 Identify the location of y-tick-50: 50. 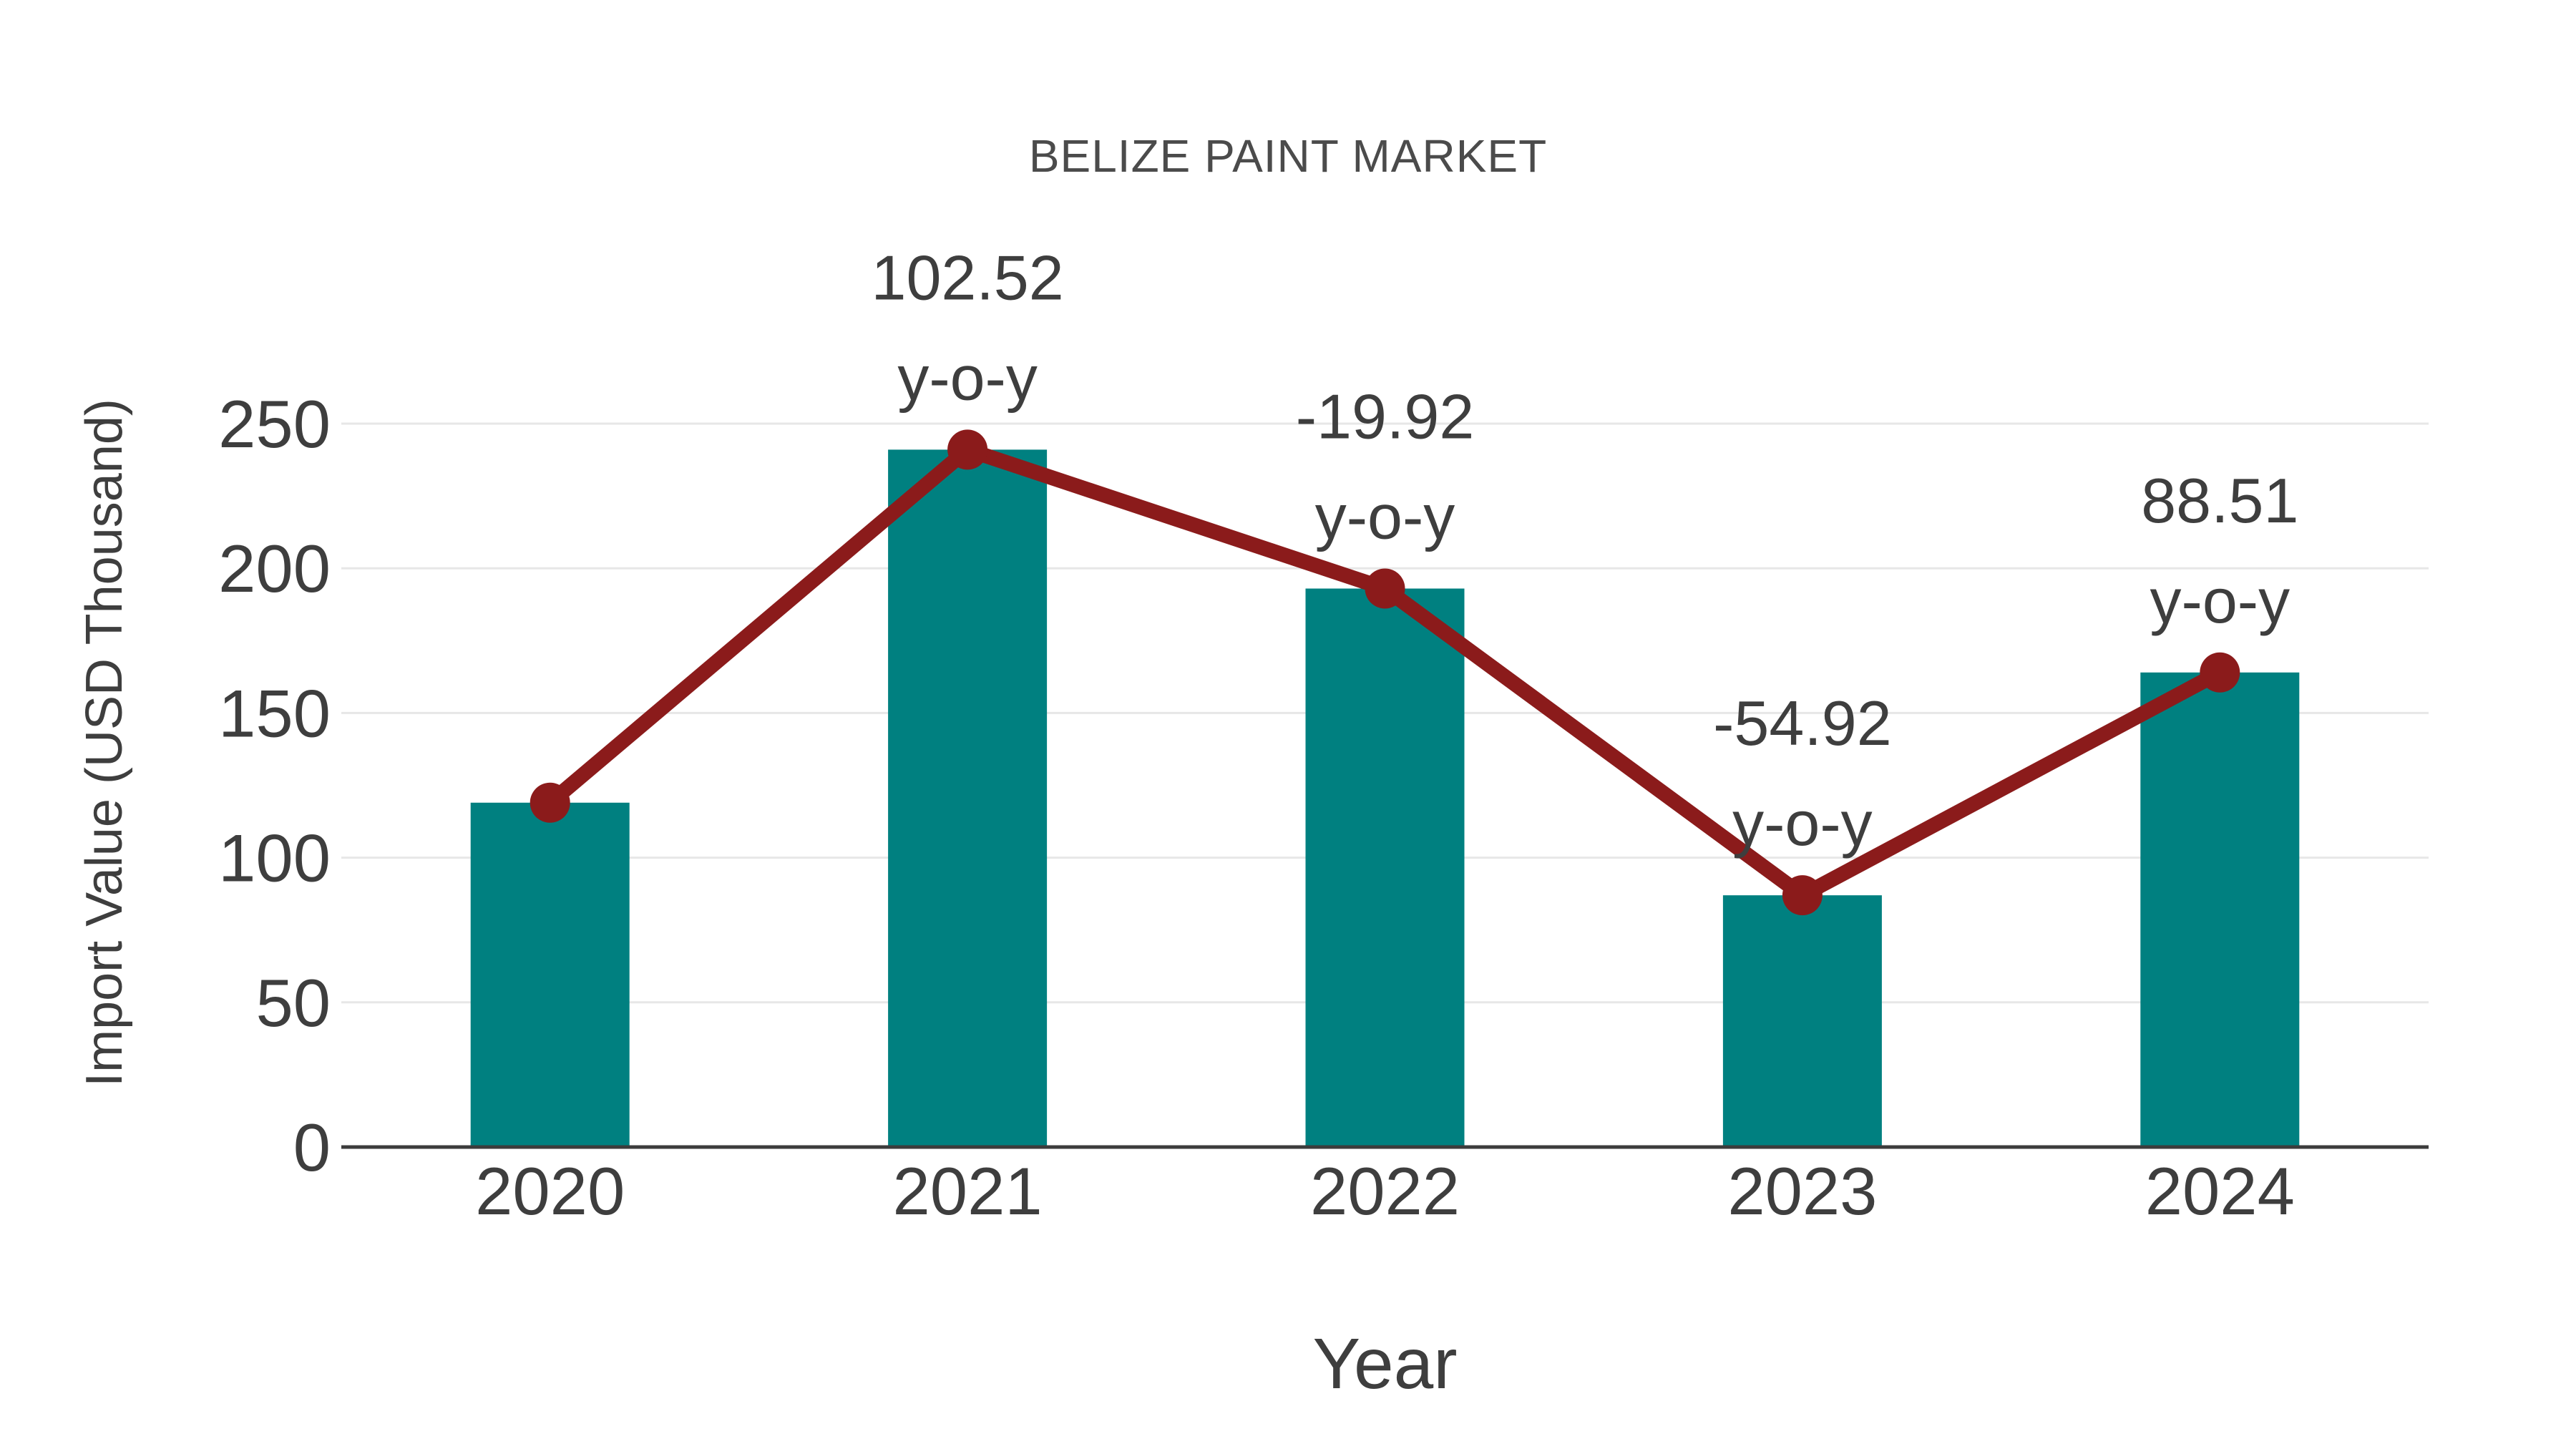
(293, 1002).